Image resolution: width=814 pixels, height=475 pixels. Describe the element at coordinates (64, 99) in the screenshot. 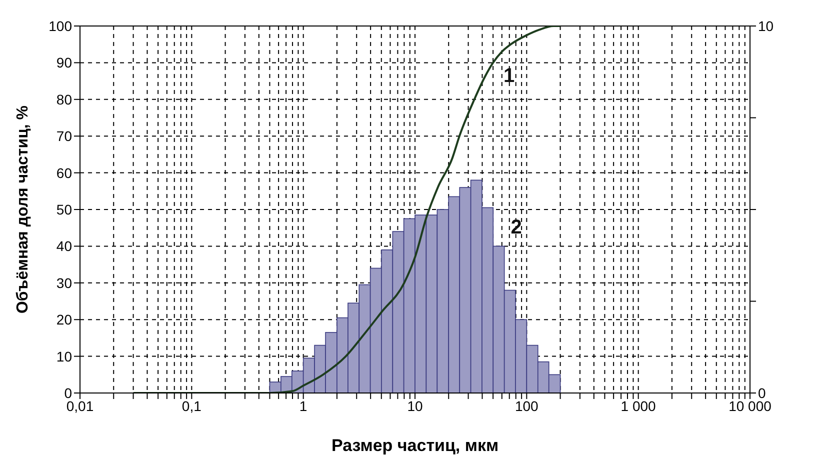

I see `y-tick-label: 80` at that location.